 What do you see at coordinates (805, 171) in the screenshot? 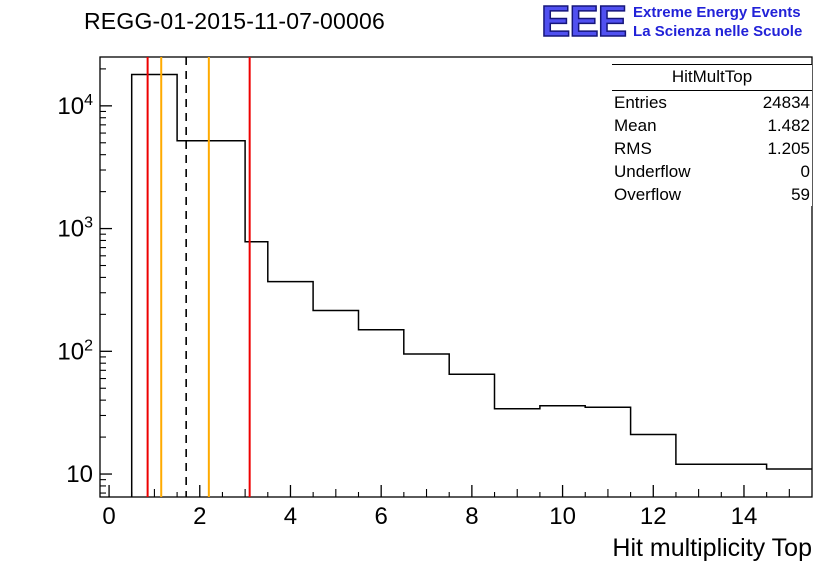
I see `stats-value: 0` at bounding box center [805, 171].